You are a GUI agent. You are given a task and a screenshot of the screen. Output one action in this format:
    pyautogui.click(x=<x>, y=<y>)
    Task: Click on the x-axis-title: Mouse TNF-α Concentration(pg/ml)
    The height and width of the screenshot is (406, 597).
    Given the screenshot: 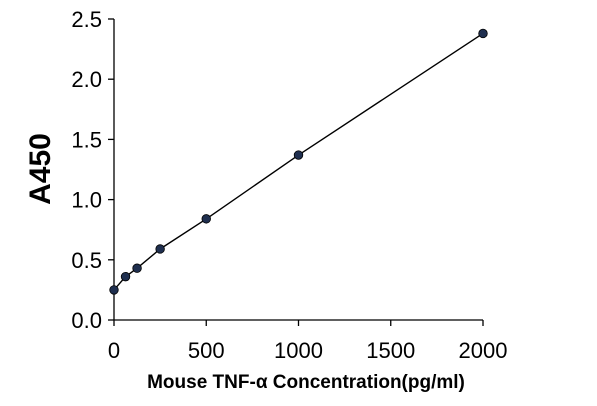 What is the action you would take?
    pyautogui.click(x=306, y=382)
    